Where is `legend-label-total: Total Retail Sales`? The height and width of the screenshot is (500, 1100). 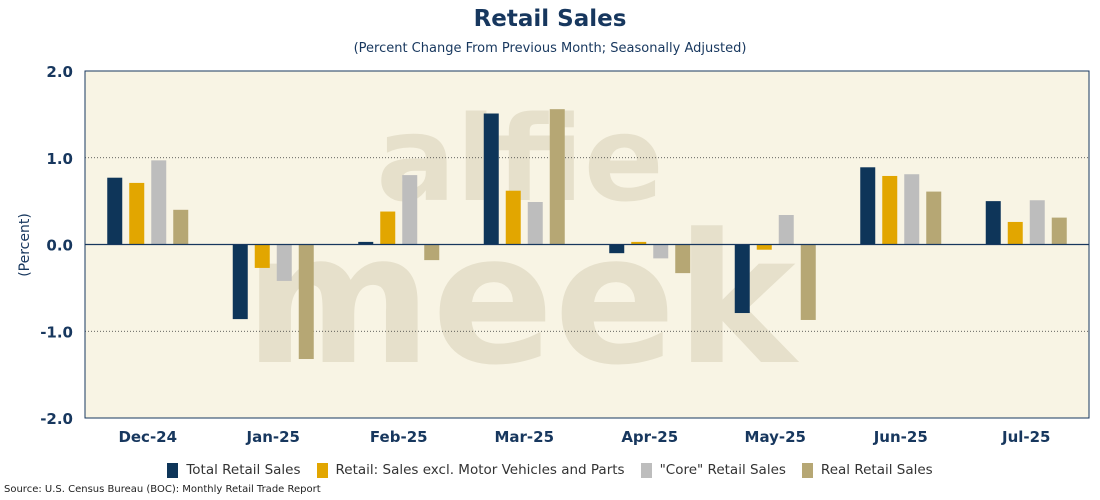
legend-label-total: Total Retail Sales is located at coordinates (243, 470).